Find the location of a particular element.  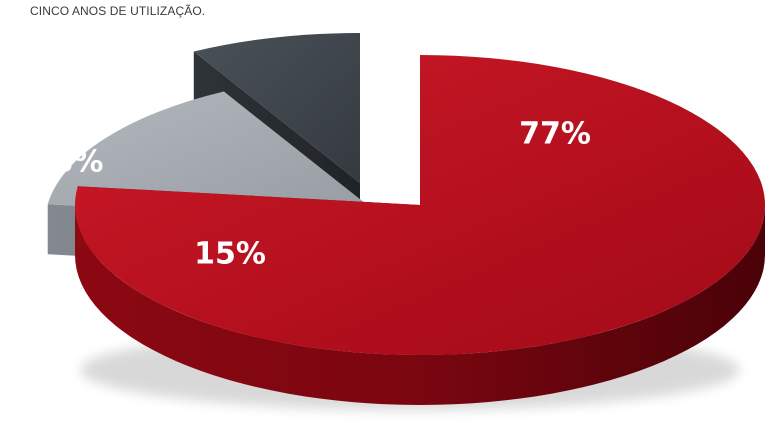

chart-subtitle: CINCO ANOS DE UTILIZAÇÃO. is located at coordinates (118, 11).